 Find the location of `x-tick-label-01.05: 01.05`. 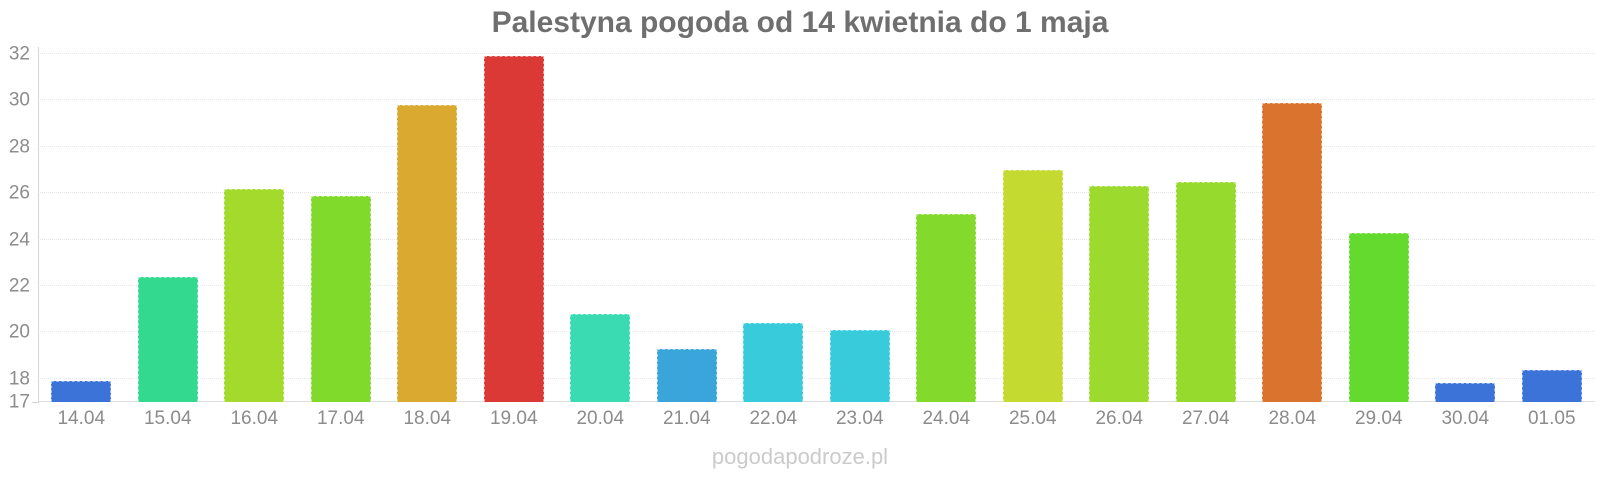

x-tick-label-01.05: 01.05 is located at coordinates (1551, 418).